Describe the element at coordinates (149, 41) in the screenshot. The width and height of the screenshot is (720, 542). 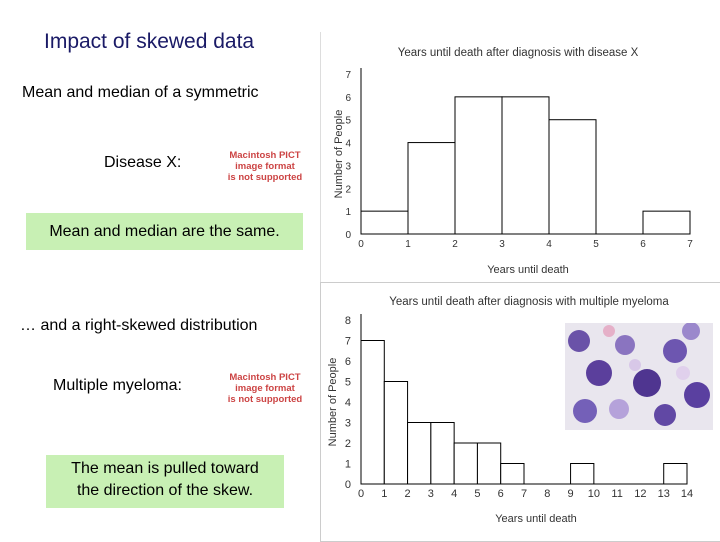
I see `slide-title: Impact of skewed data` at that location.